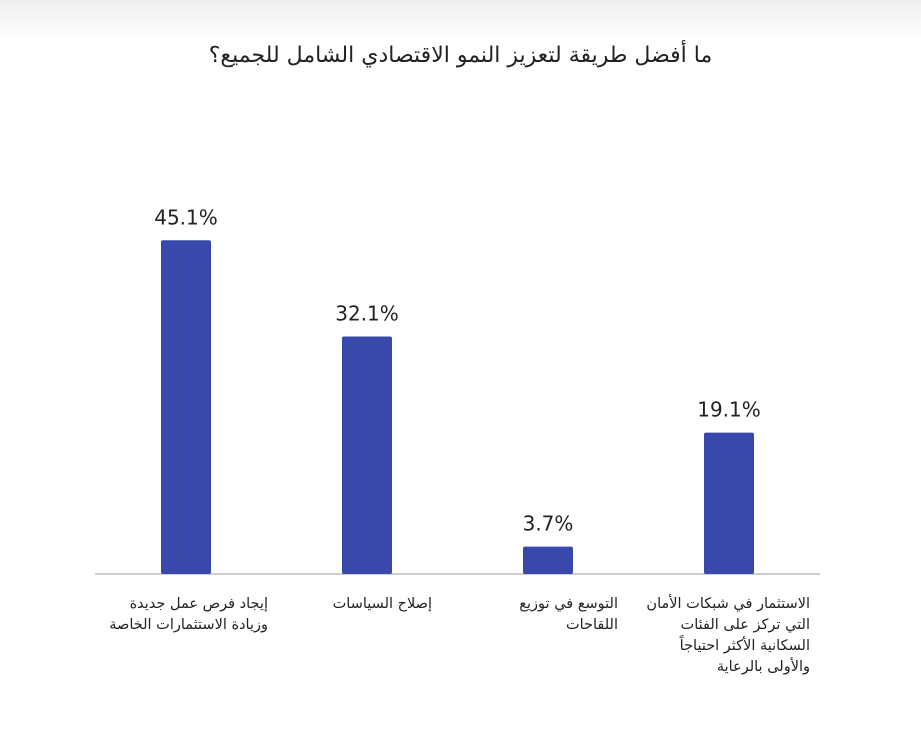  Describe the element at coordinates (367, 313) in the screenshot. I see `data-label: 32.1%` at that location.